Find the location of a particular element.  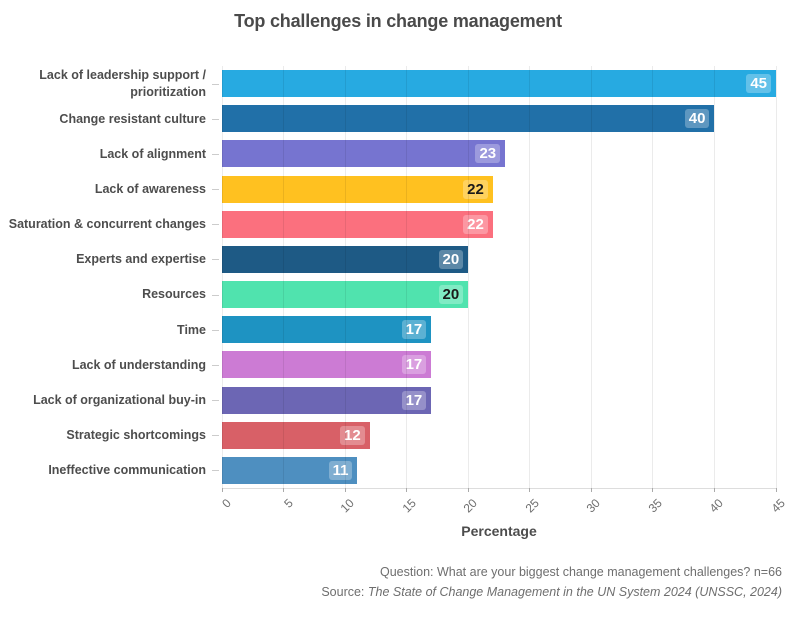

chart-title: Top challenges in change management is located at coordinates (398, 21).